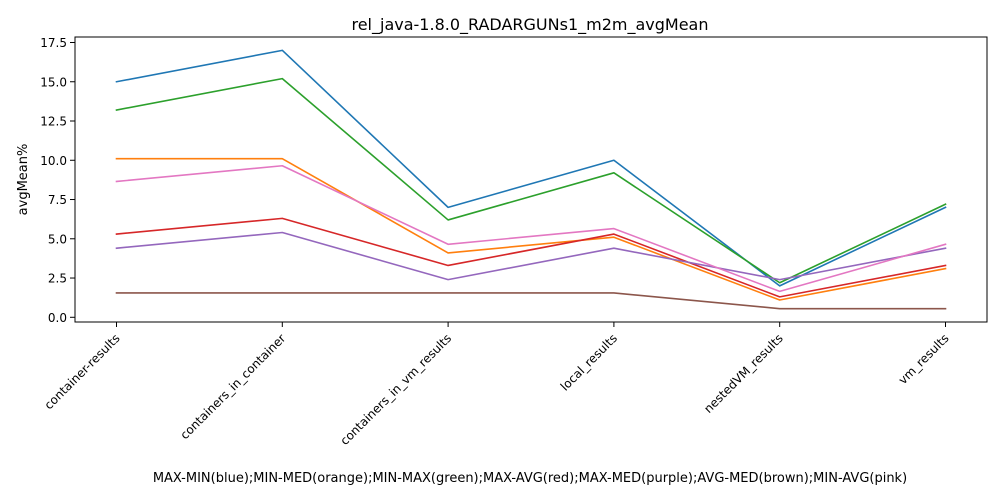 The width and height of the screenshot is (1000, 500). I want to click on y-tick-label: 7.5, so click(57, 200).